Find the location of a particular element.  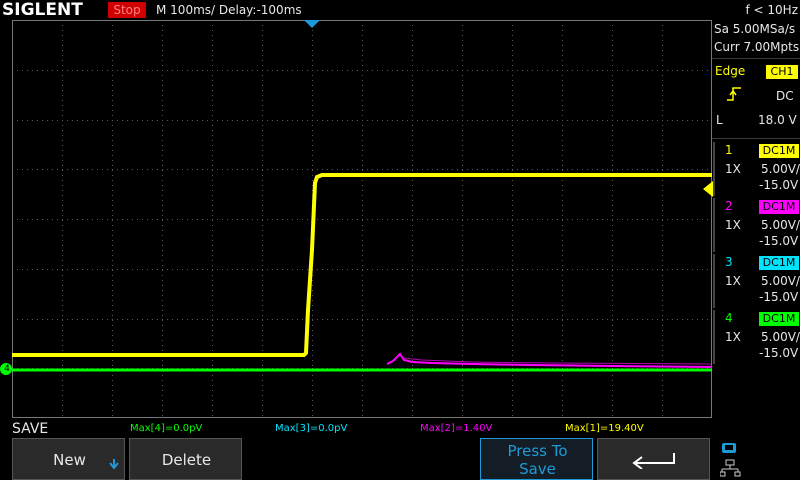

measurement-max-4: Max[4]=0.0pV is located at coordinates (166, 428).